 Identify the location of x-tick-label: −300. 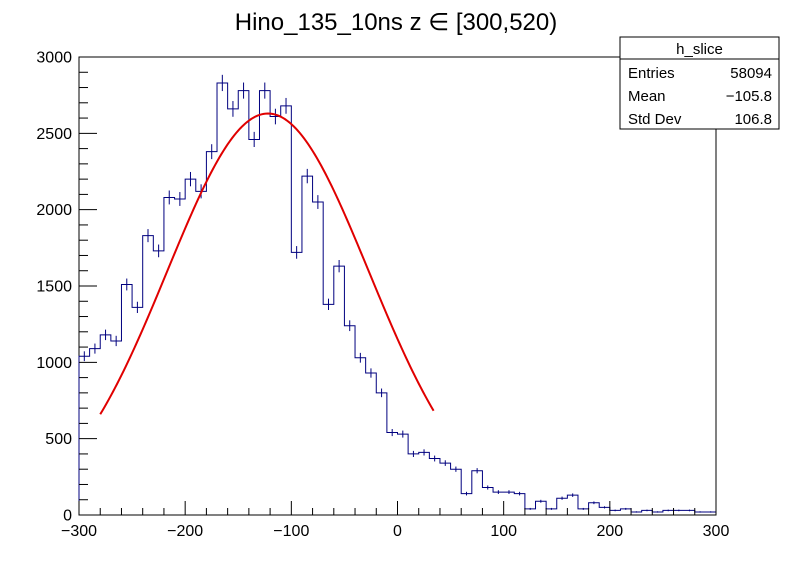
(79, 531).